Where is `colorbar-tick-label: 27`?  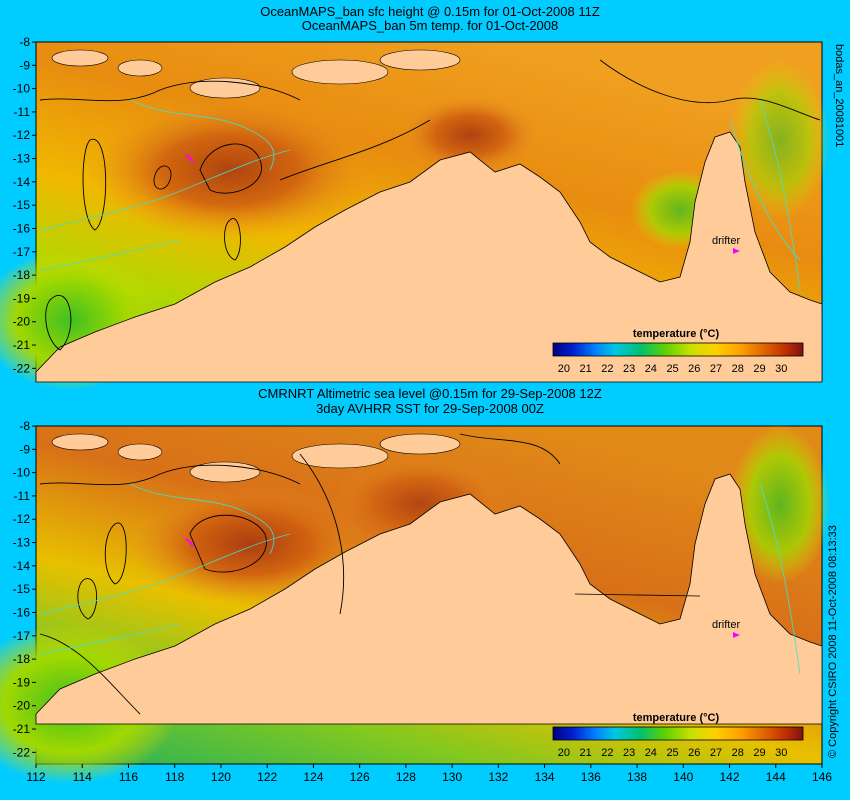 colorbar-tick-label: 27 is located at coordinates (716, 369).